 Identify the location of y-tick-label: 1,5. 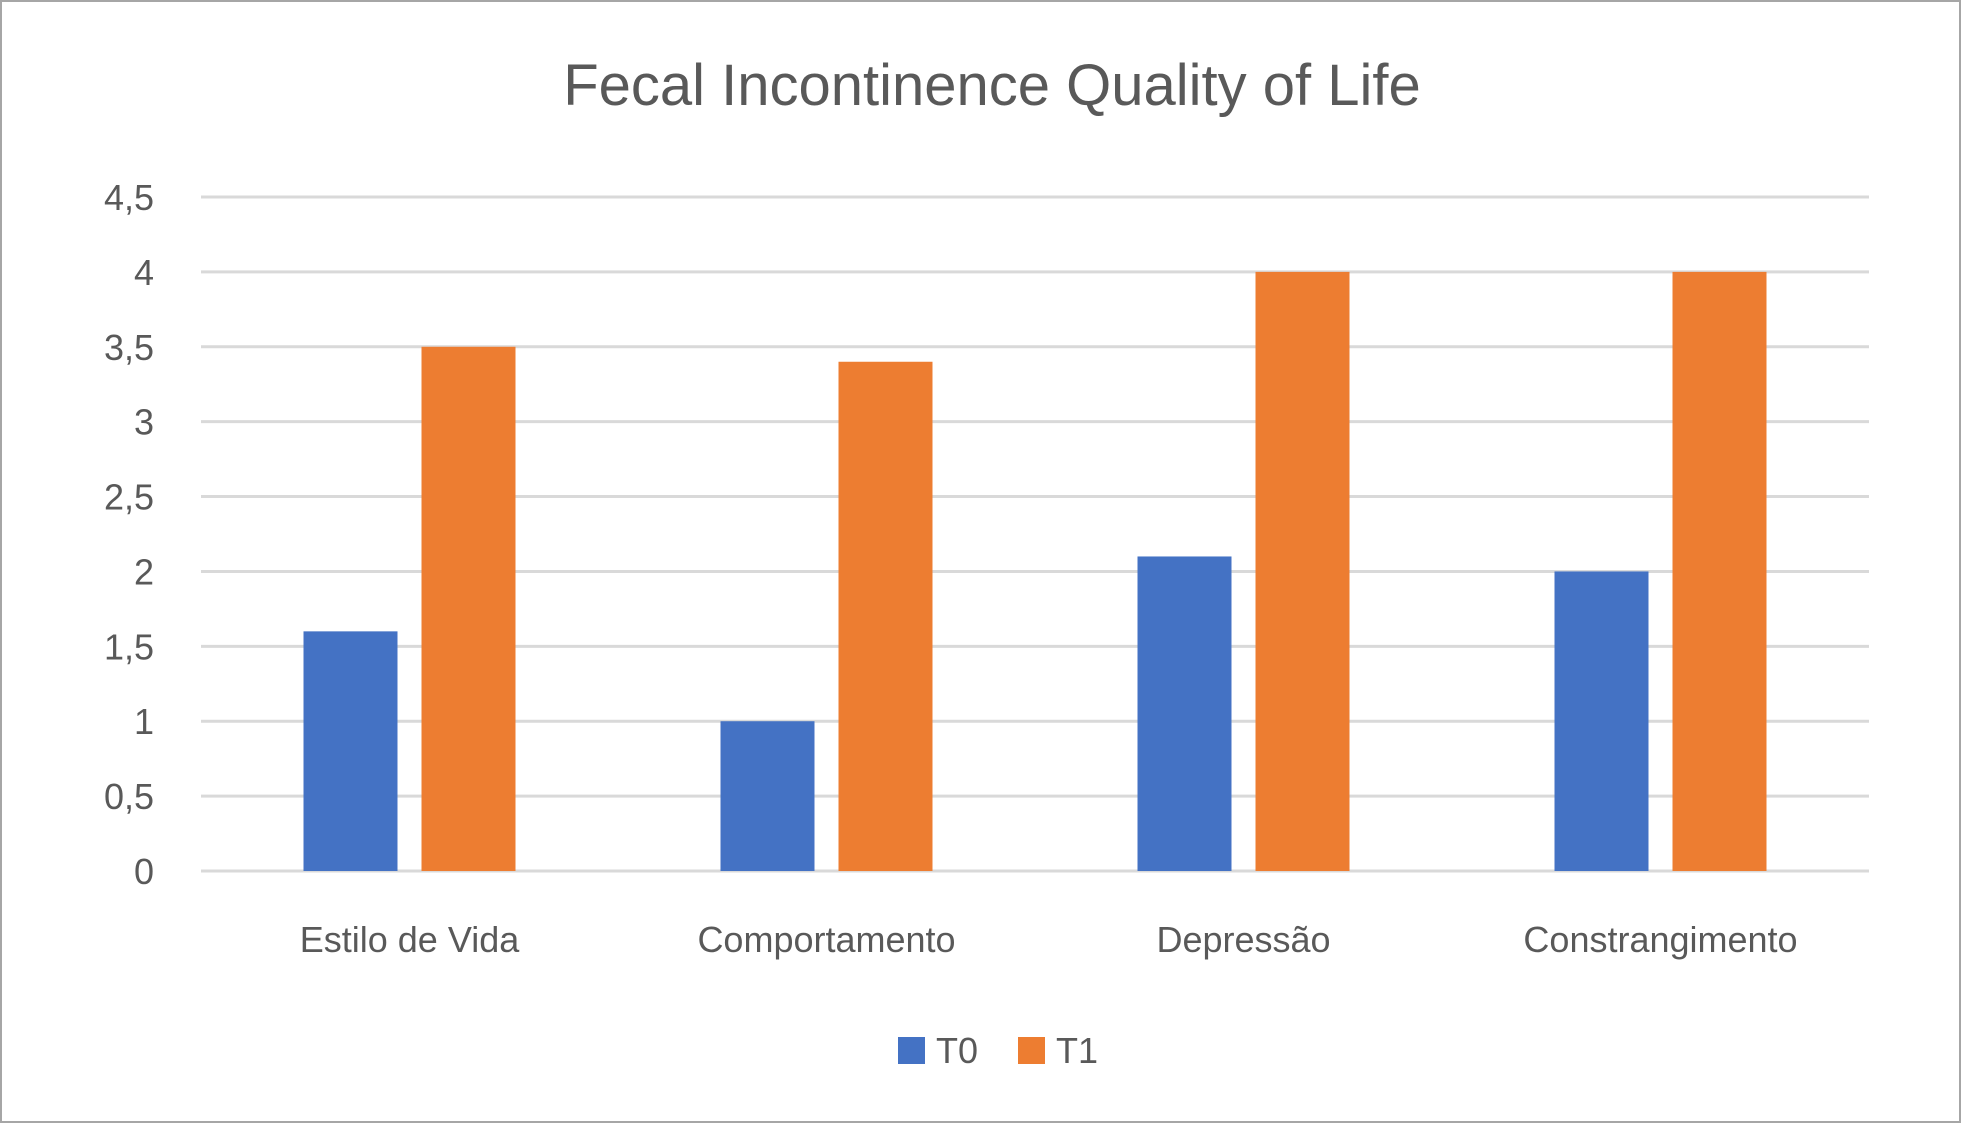
(129, 646).